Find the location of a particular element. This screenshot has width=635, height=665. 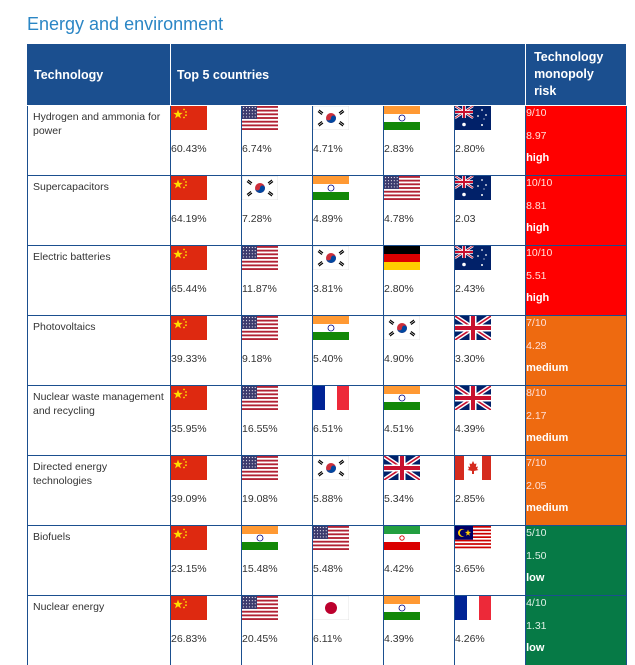

country-cell: 6.51% is located at coordinates (348, 421).